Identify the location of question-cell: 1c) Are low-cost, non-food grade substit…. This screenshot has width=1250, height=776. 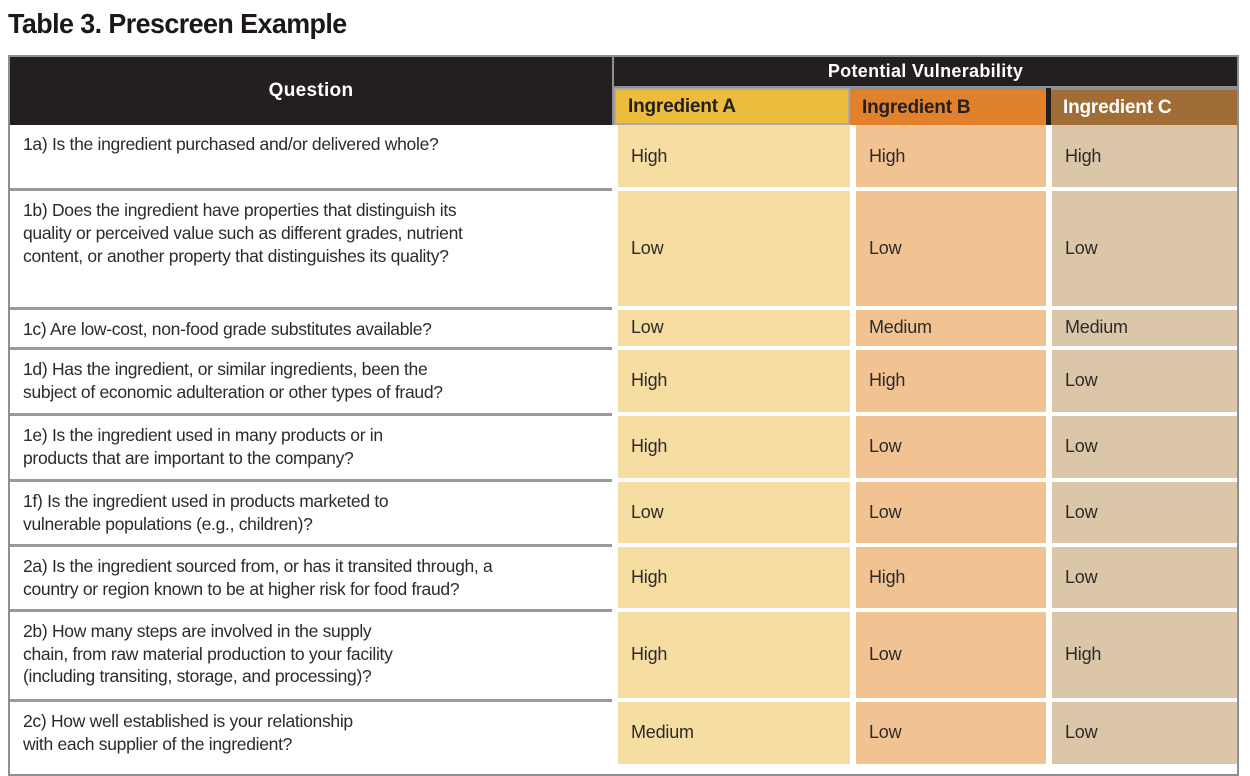
(311, 330).